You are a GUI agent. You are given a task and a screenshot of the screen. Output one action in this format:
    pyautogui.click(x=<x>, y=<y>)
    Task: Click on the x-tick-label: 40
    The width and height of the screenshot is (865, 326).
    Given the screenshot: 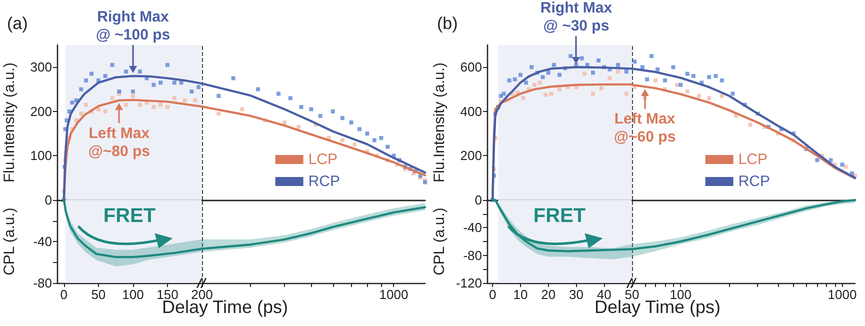 What is the action you would take?
    pyautogui.click(x=604, y=294)
    